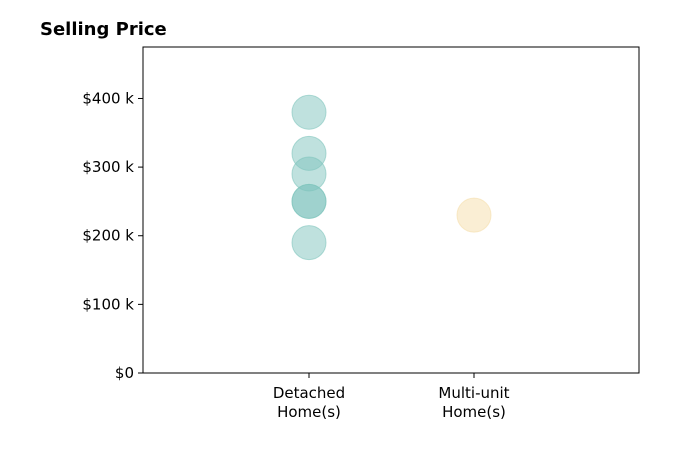 The width and height of the screenshot is (679, 462). Describe the element at coordinates (309, 393) in the screenshot. I see `x-tick-label-line1: Detached` at that location.